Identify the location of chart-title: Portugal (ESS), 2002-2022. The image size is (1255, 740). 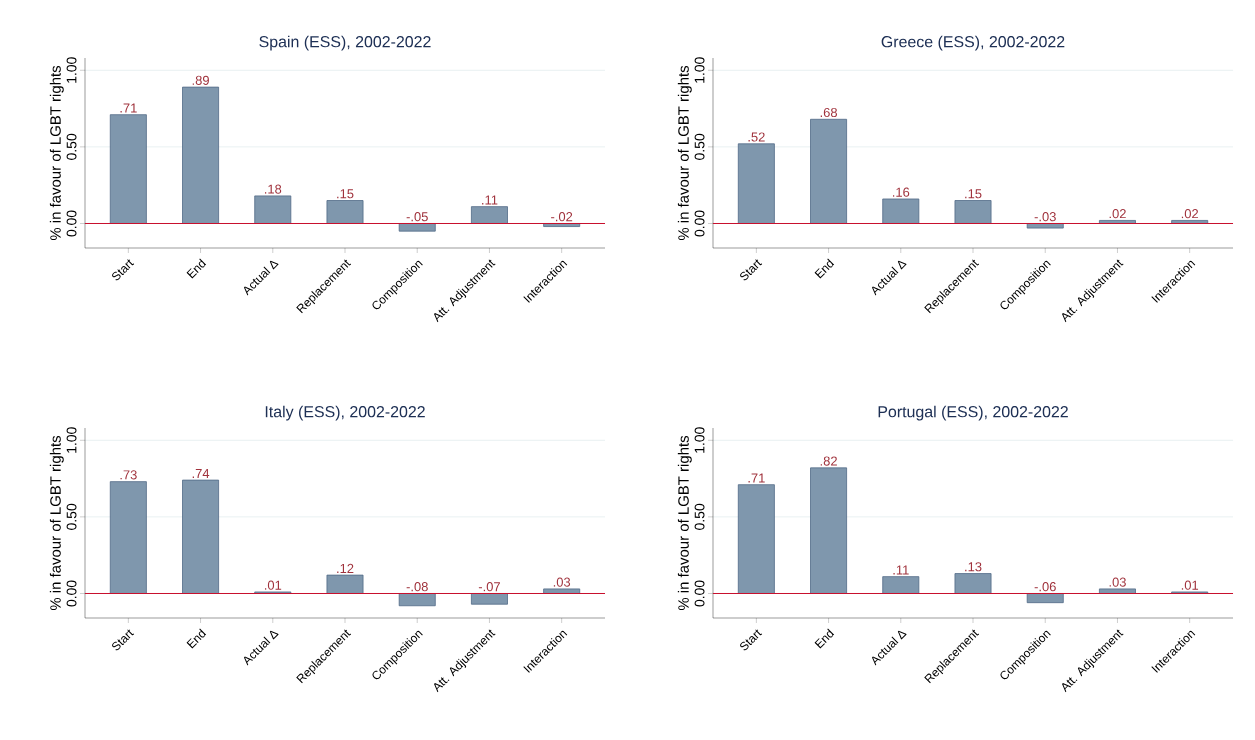
(973, 413).